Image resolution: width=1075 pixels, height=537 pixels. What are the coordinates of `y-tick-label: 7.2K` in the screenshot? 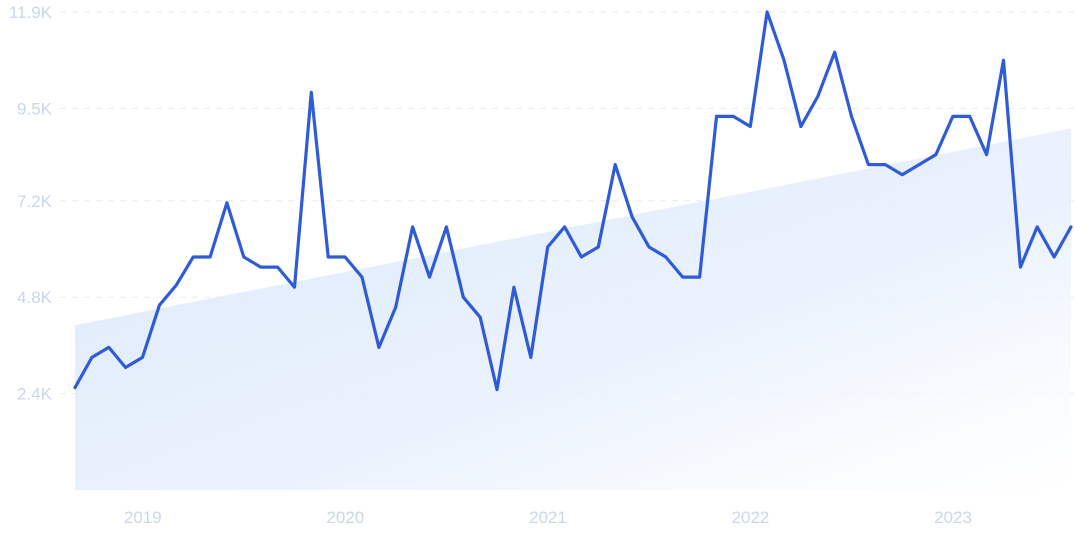 It's located at (35, 201).